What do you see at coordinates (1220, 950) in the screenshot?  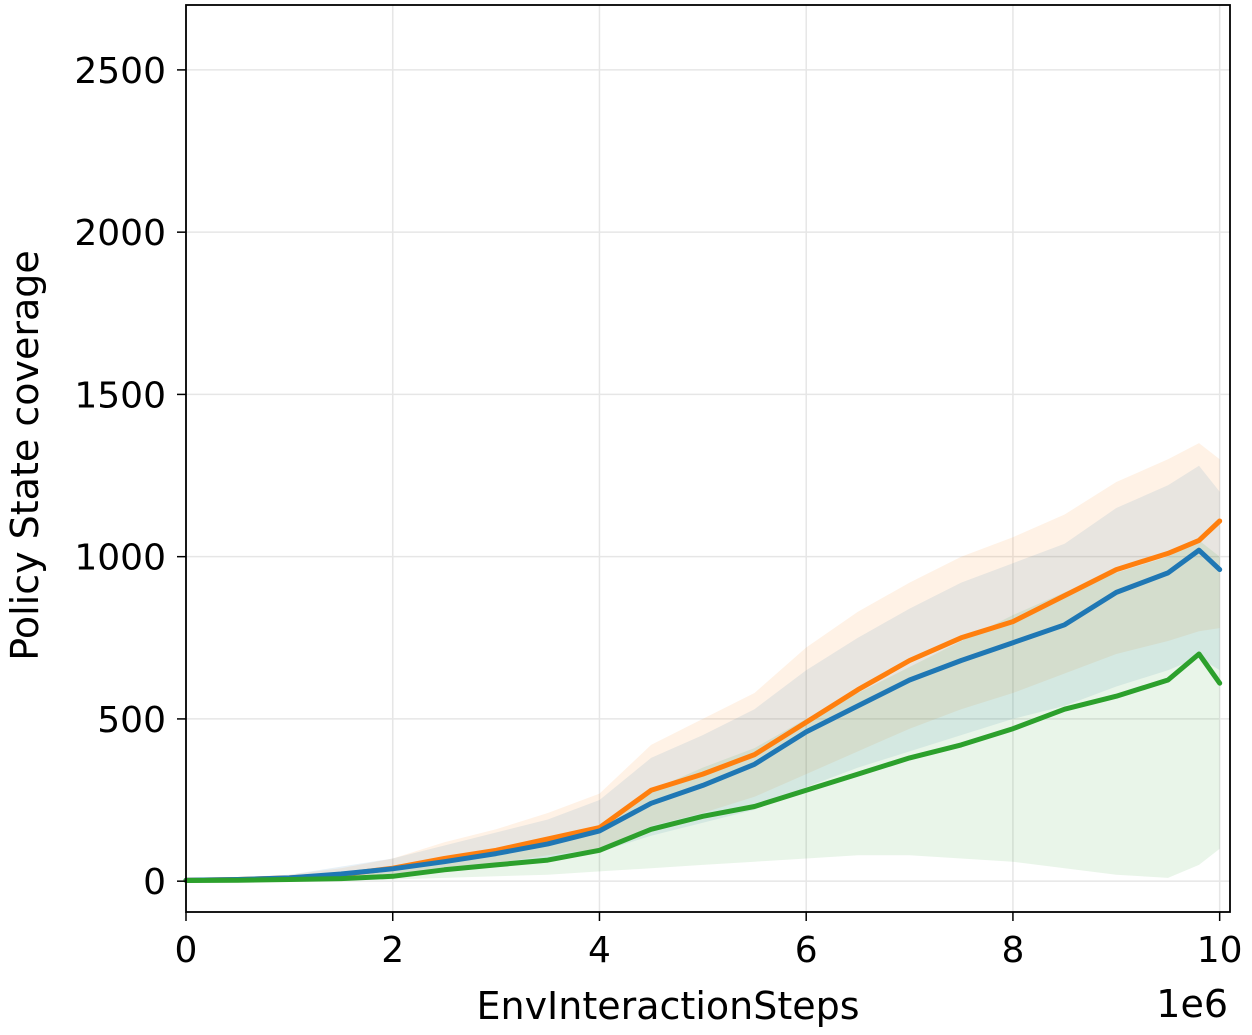 I see `x-tick-label-5: 10` at bounding box center [1220, 950].